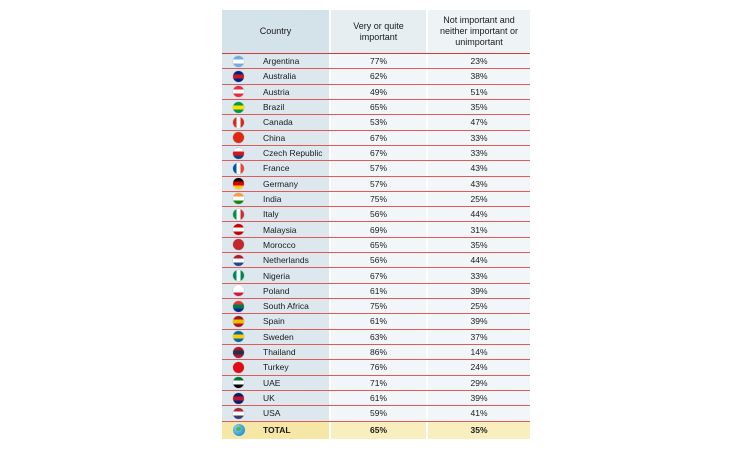 This screenshot has height=450, width=750. I want to click on table-row: Spain 61% 39%, so click(376, 322).